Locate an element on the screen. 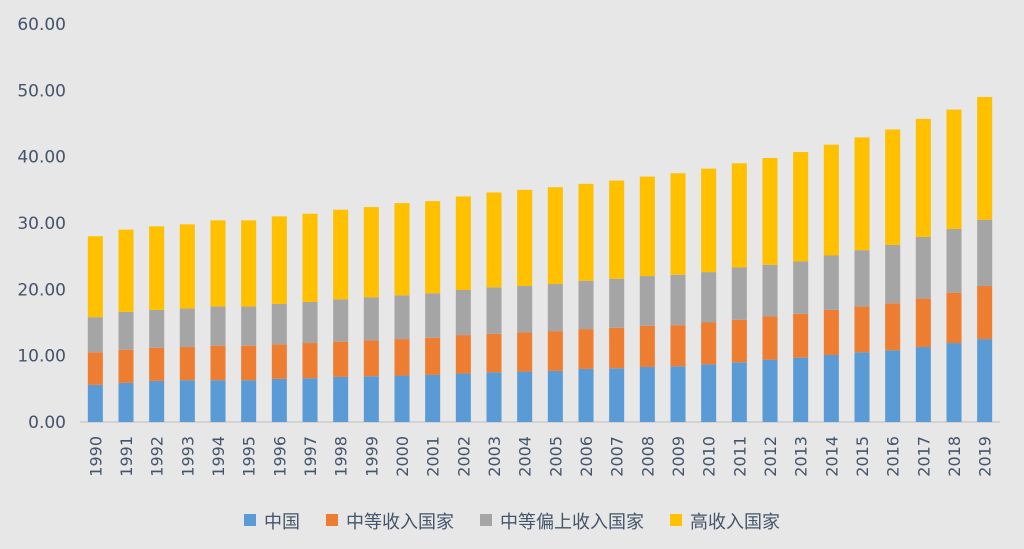 The width and height of the screenshot is (1024, 549). bar-stack-2004 is located at coordinates (525, 305).